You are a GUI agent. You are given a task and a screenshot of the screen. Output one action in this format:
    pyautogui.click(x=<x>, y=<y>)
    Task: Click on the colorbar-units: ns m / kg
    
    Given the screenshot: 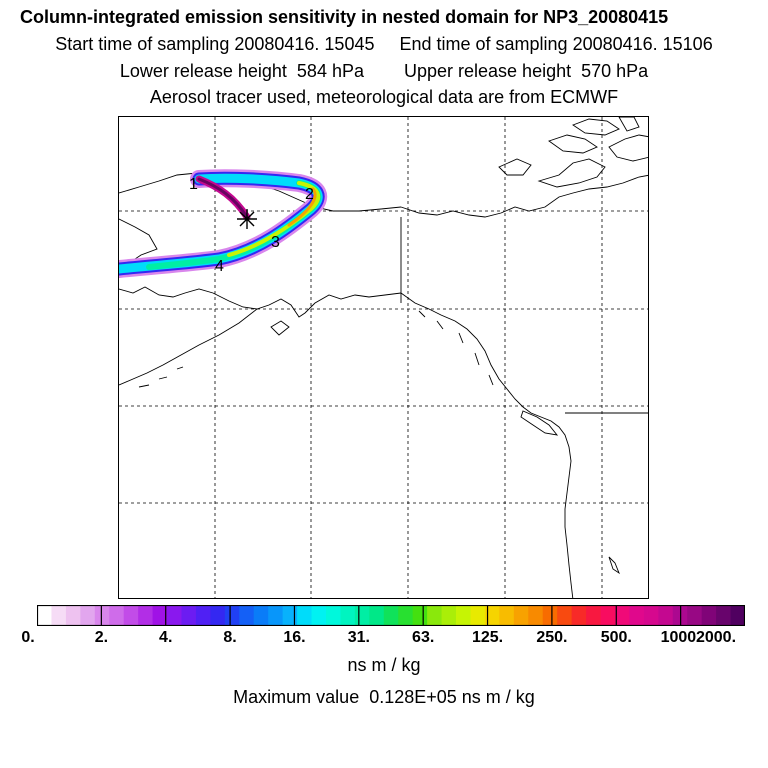 What is the action you would take?
    pyautogui.click(x=384, y=665)
    